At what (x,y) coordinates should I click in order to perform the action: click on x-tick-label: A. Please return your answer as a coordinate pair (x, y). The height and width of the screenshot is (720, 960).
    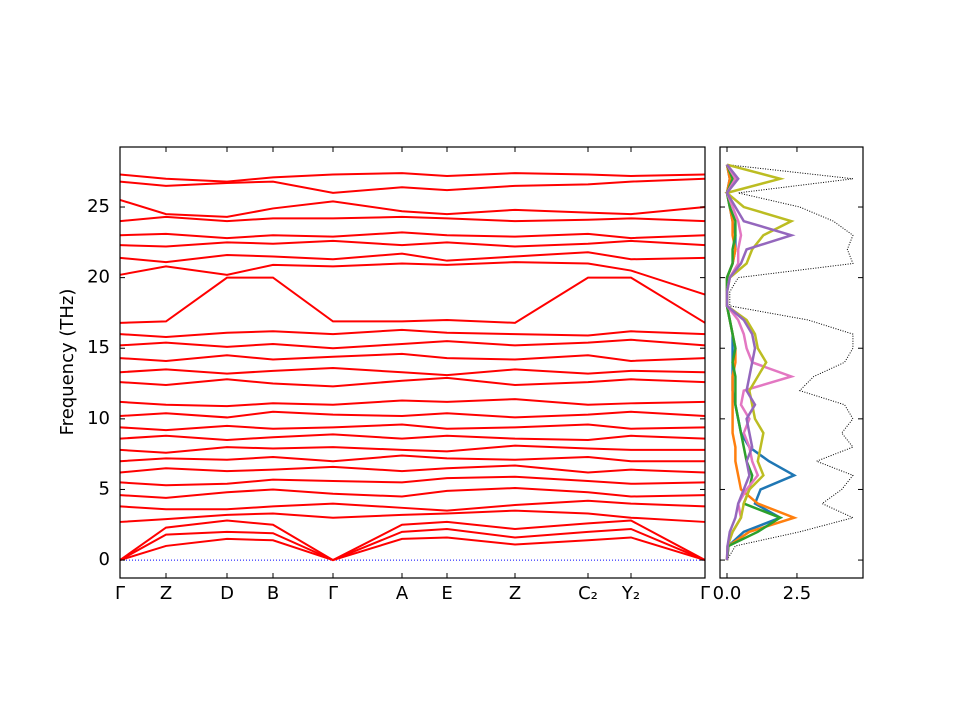
    Looking at the image, I should click on (402, 593).